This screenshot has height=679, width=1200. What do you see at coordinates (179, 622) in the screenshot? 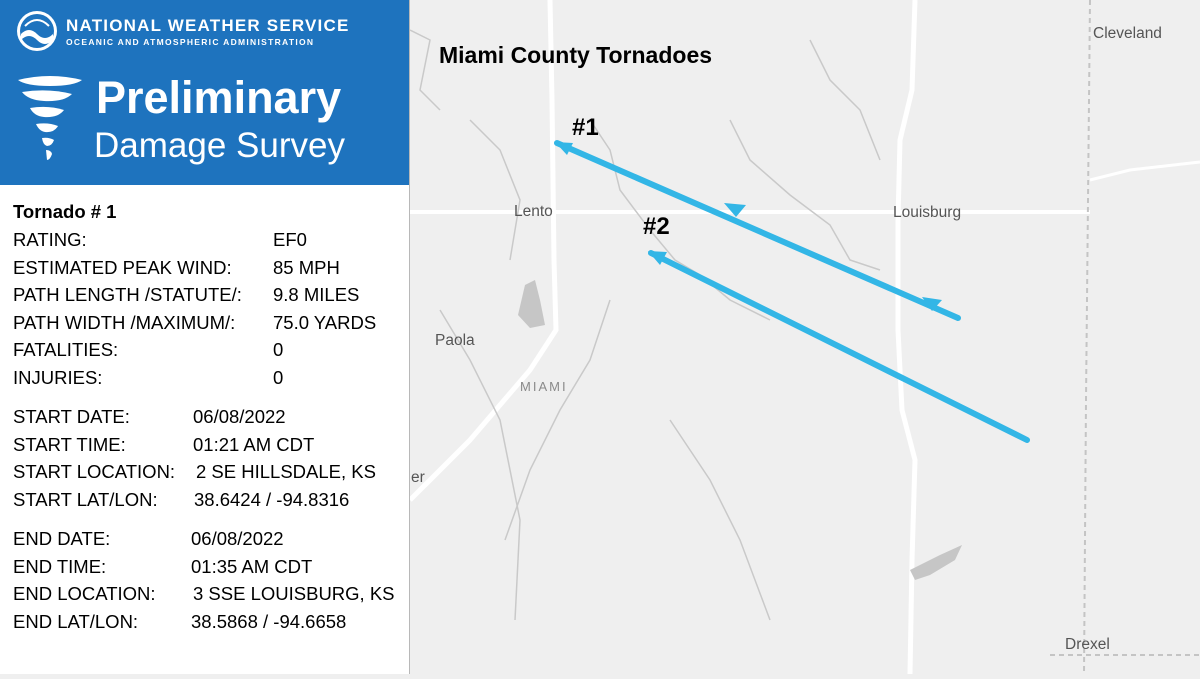
I see `end-row-latlon: END LAT/LON: 38.5868 / -94.6658` at bounding box center [179, 622].